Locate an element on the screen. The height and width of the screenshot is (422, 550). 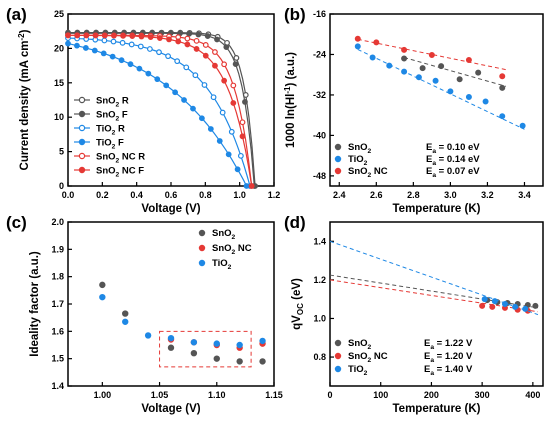
x-tick-label-a: 0.4 is located at coordinates (136, 195).